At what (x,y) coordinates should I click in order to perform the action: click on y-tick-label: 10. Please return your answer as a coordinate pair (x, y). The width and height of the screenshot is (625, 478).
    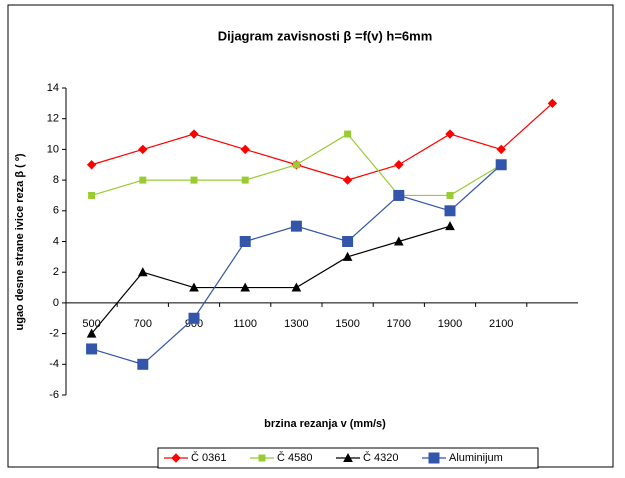
    Looking at the image, I should click on (53, 149).